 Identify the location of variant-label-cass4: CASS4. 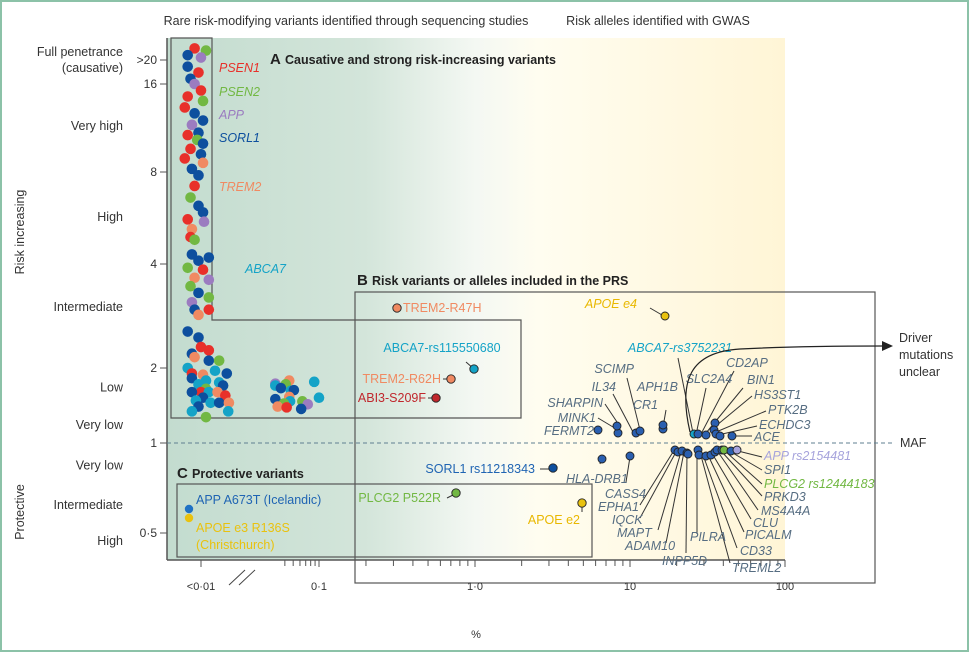
(625, 494).